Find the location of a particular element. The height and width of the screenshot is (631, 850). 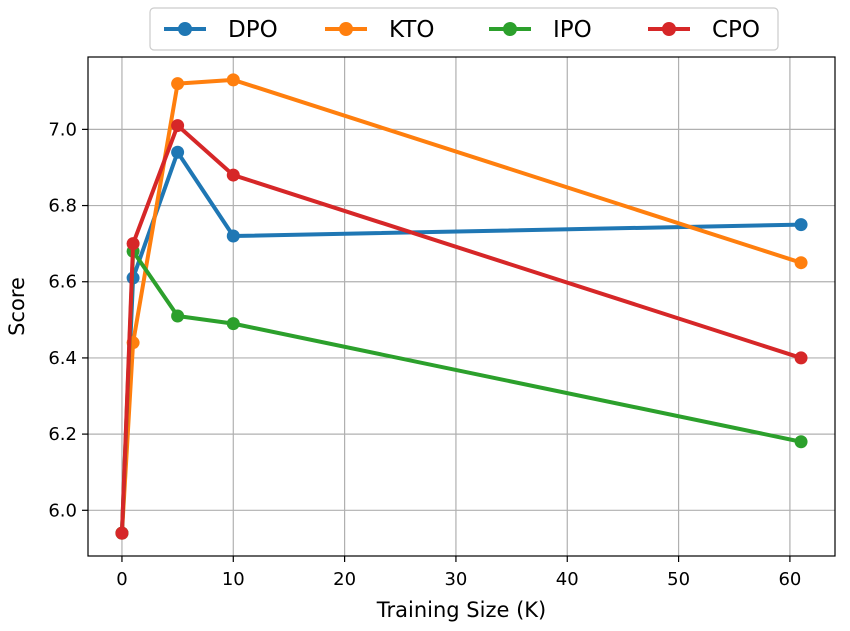

x-tick-label: 60 is located at coordinates (789, 579).